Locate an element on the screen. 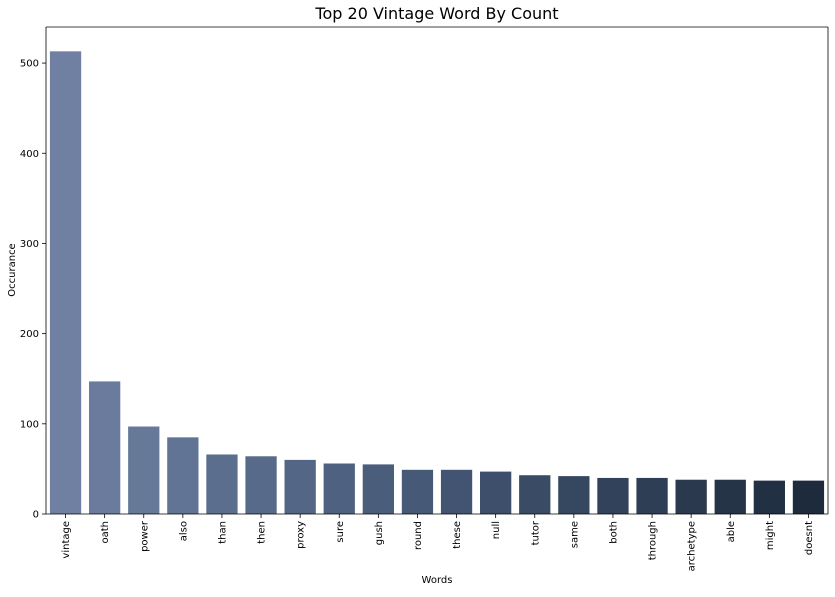 The width and height of the screenshot is (835, 597). x-tick-label: doesnt is located at coordinates (809, 538).